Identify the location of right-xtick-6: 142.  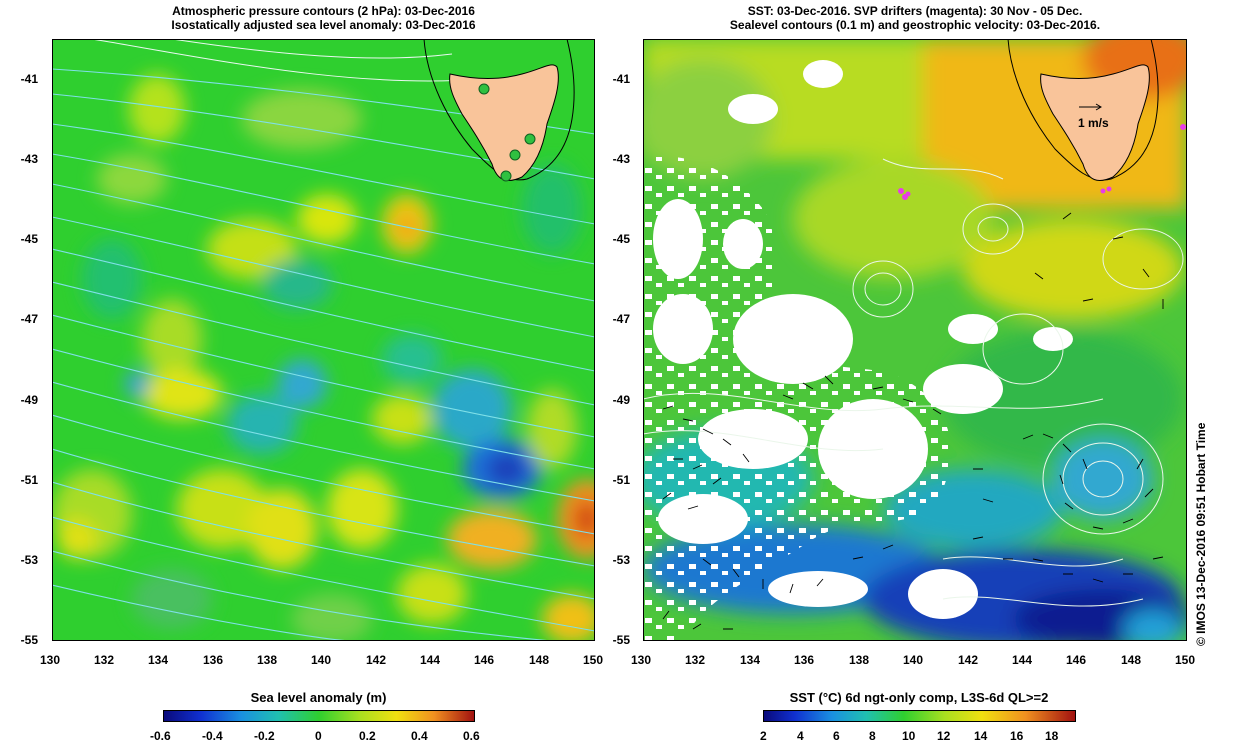
(968, 660).